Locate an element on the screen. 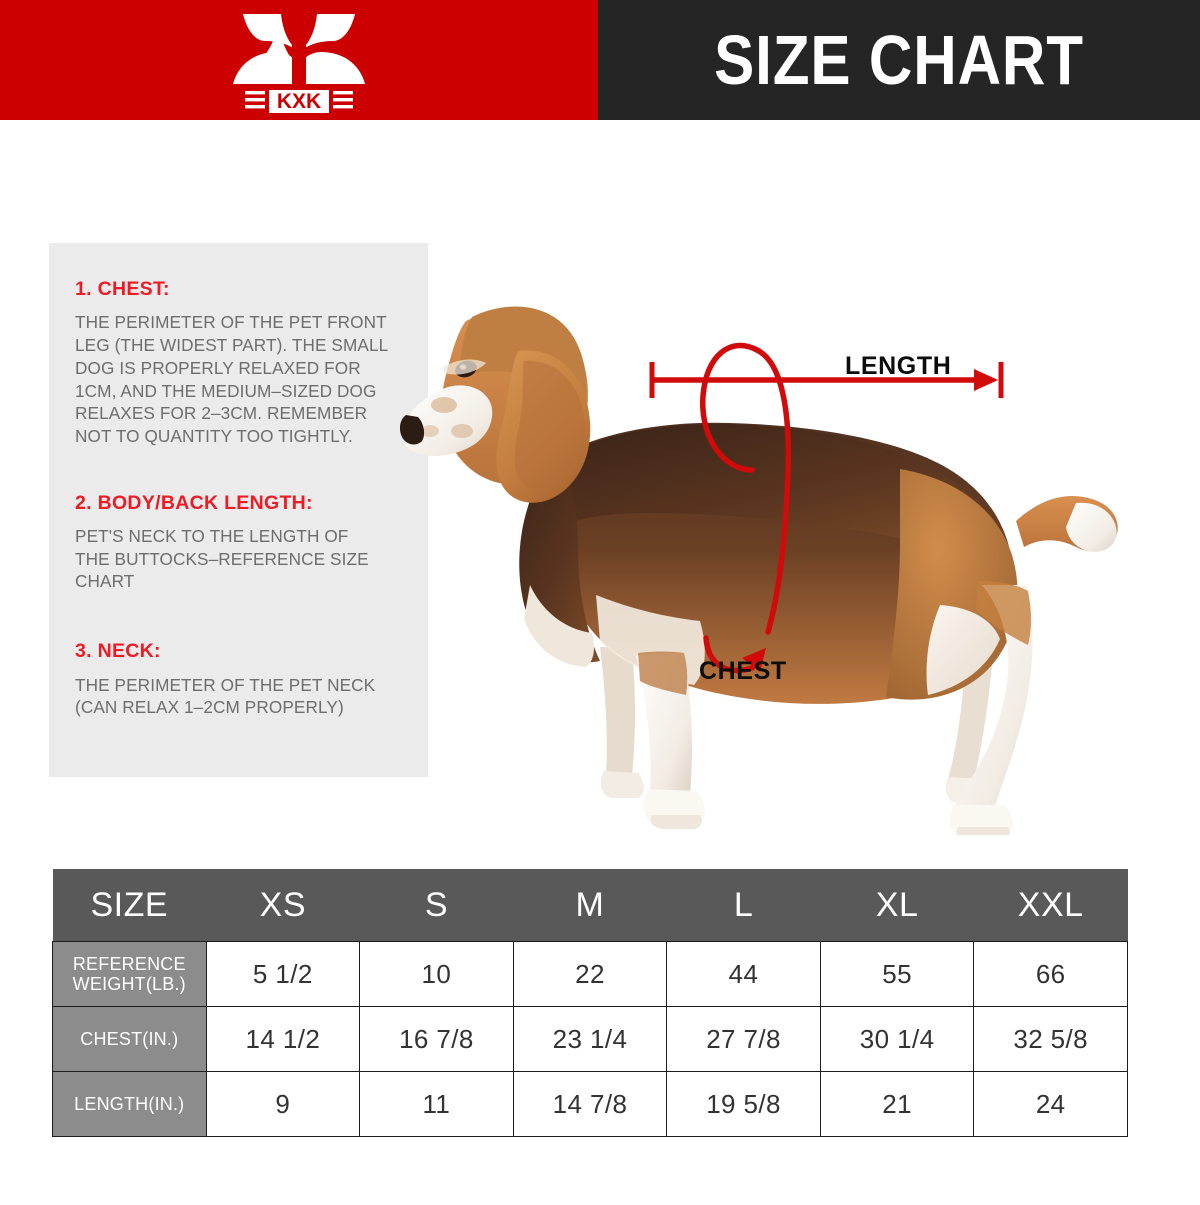  svg-text: KXK is located at coordinates (299, 101).